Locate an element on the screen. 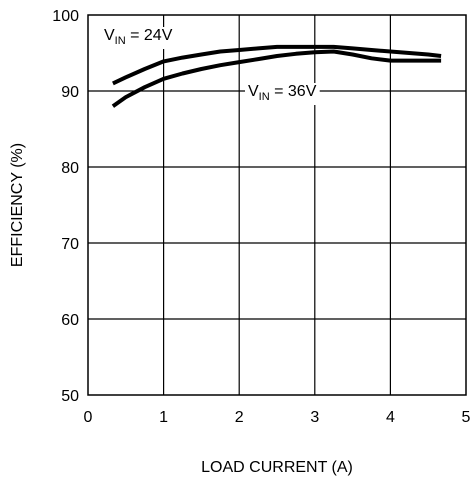  x-tick-label: 1 is located at coordinates (163, 417).